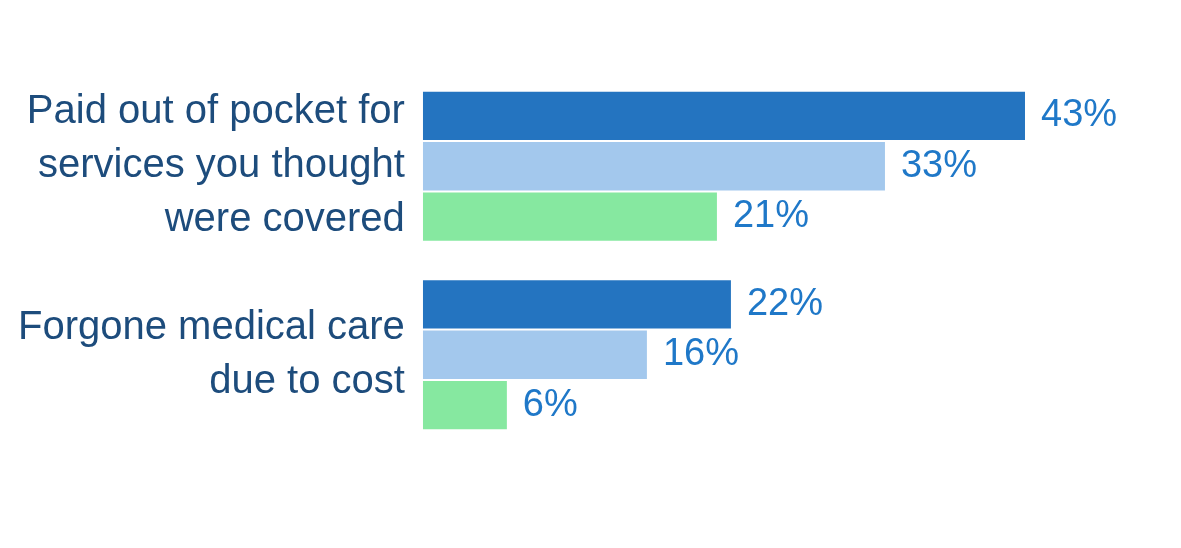 This screenshot has height=548, width=1181. Describe the element at coordinates (550, 402) in the screenshot. I see `data-label: 6%` at that location.